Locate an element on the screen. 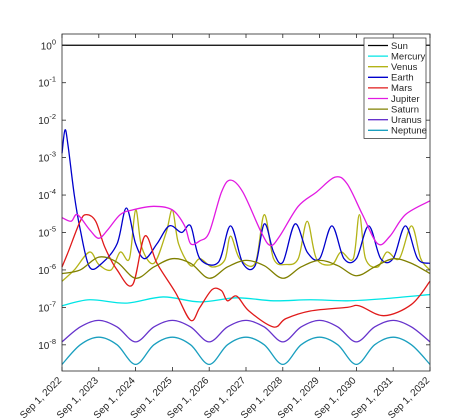  legend-label-uranus: Uranus is located at coordinates (406, 120).